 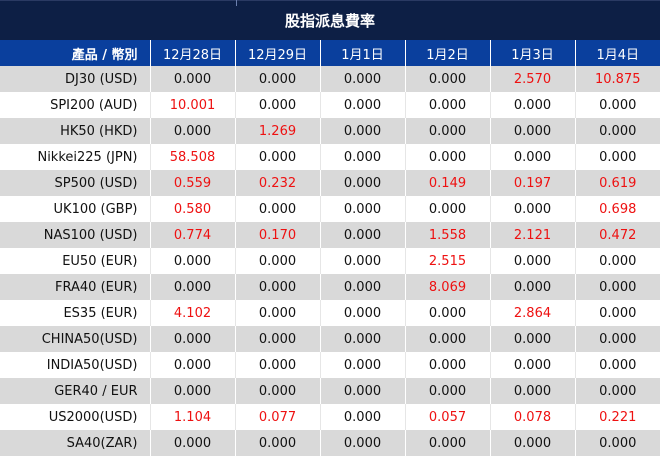 I want to click on product-name-cell: Nikkei225 (JPN), so click(x=75, y=157).